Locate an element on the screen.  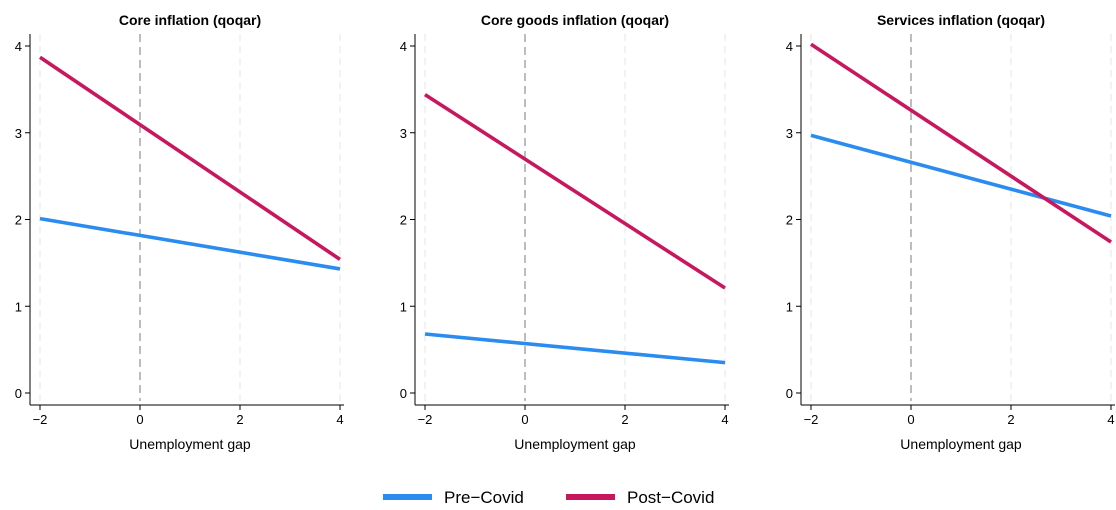
legend: Pre−Covid Post−Covid is located at coordinates (548, 497).